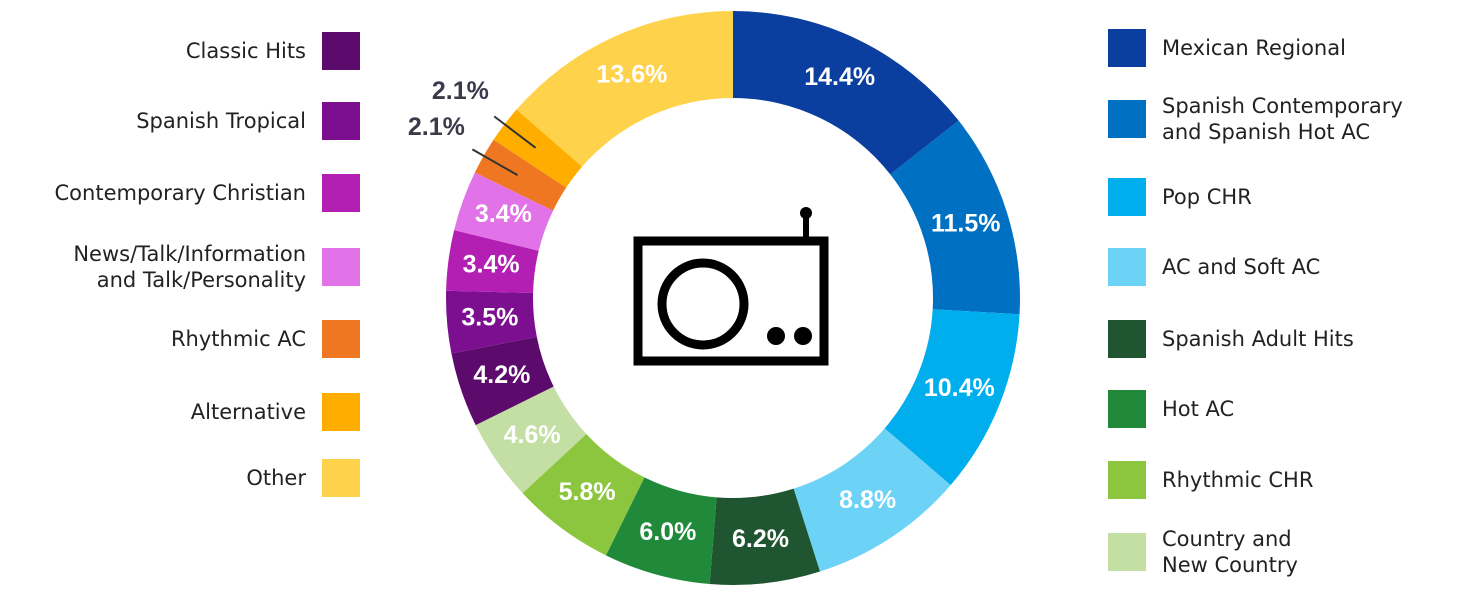  Describe the element at coordinates (760, 539) in the screenshot. I see `value-label: 6.2%` at that location.